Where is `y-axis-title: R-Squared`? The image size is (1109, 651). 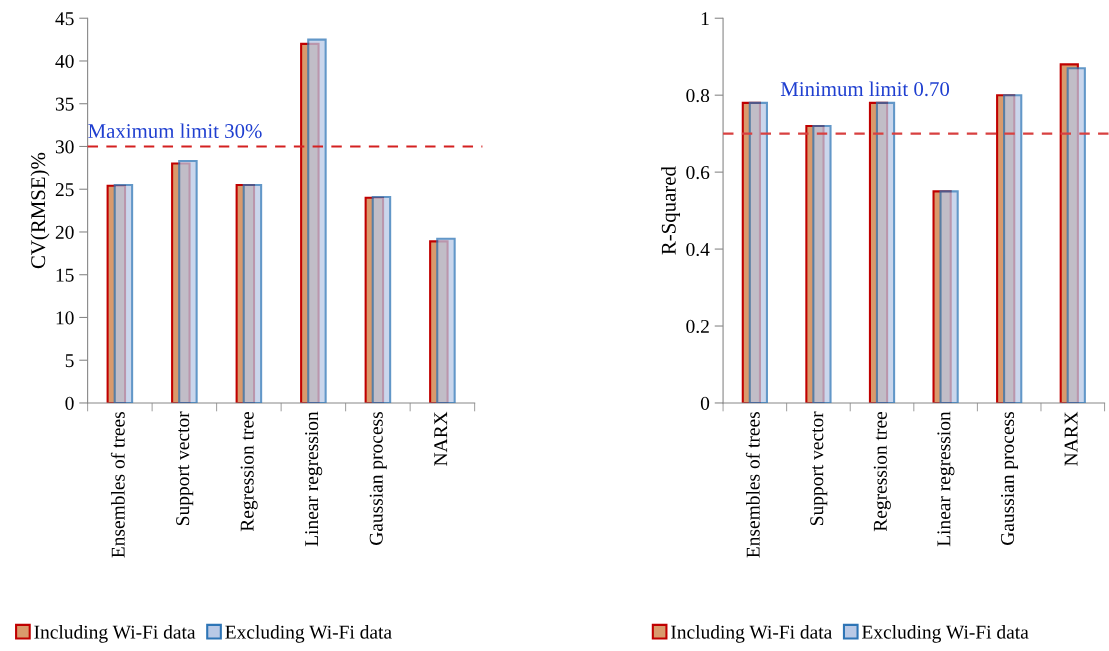 y-axis-title: R-Squared is located at coordinates (671, 210).